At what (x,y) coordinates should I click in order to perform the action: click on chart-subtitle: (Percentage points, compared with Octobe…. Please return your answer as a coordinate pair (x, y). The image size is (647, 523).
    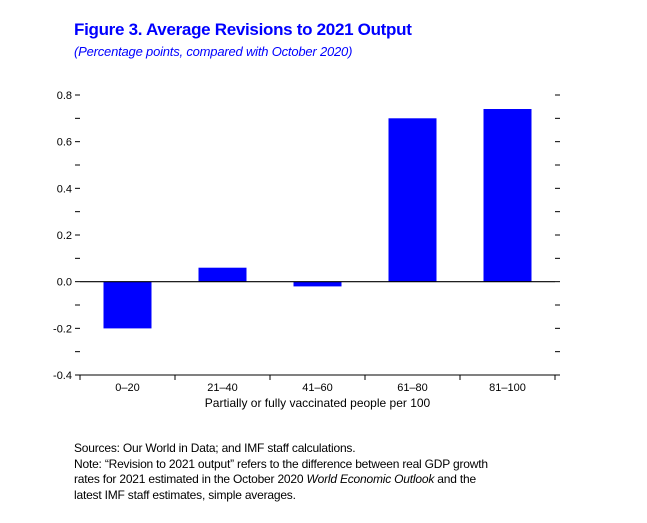
    Looking at the image, I should click on (213, 51).